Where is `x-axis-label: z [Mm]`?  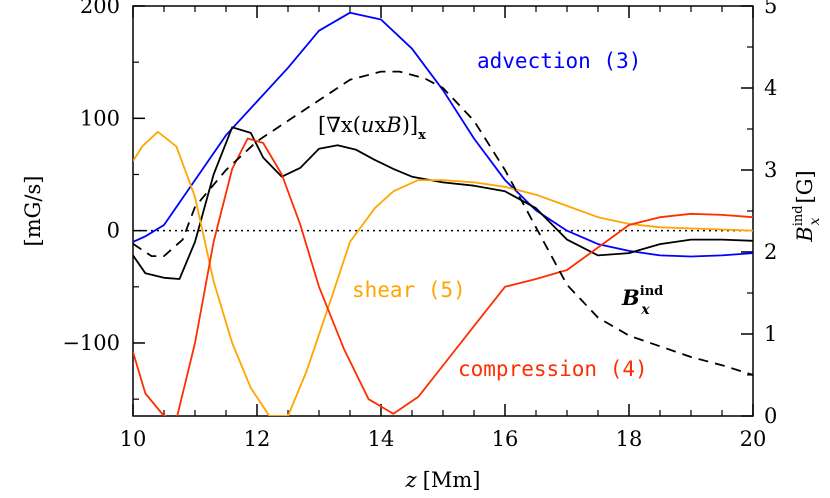 x-axis-label: z [Mm] is located at coordinates (443, 480).